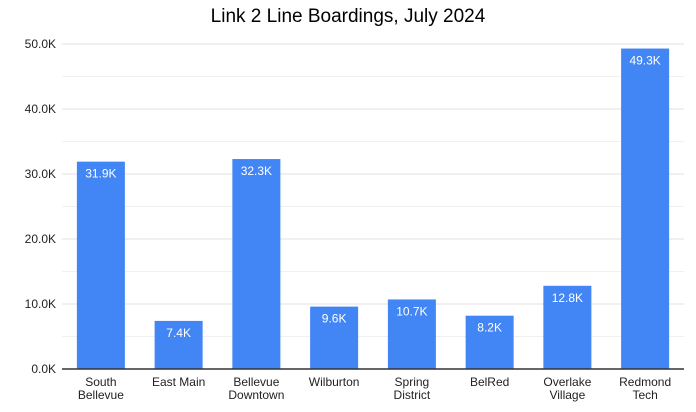 The image size is (696, 412). I want to click on x-tick-label: Redmond, so click(645, 382).